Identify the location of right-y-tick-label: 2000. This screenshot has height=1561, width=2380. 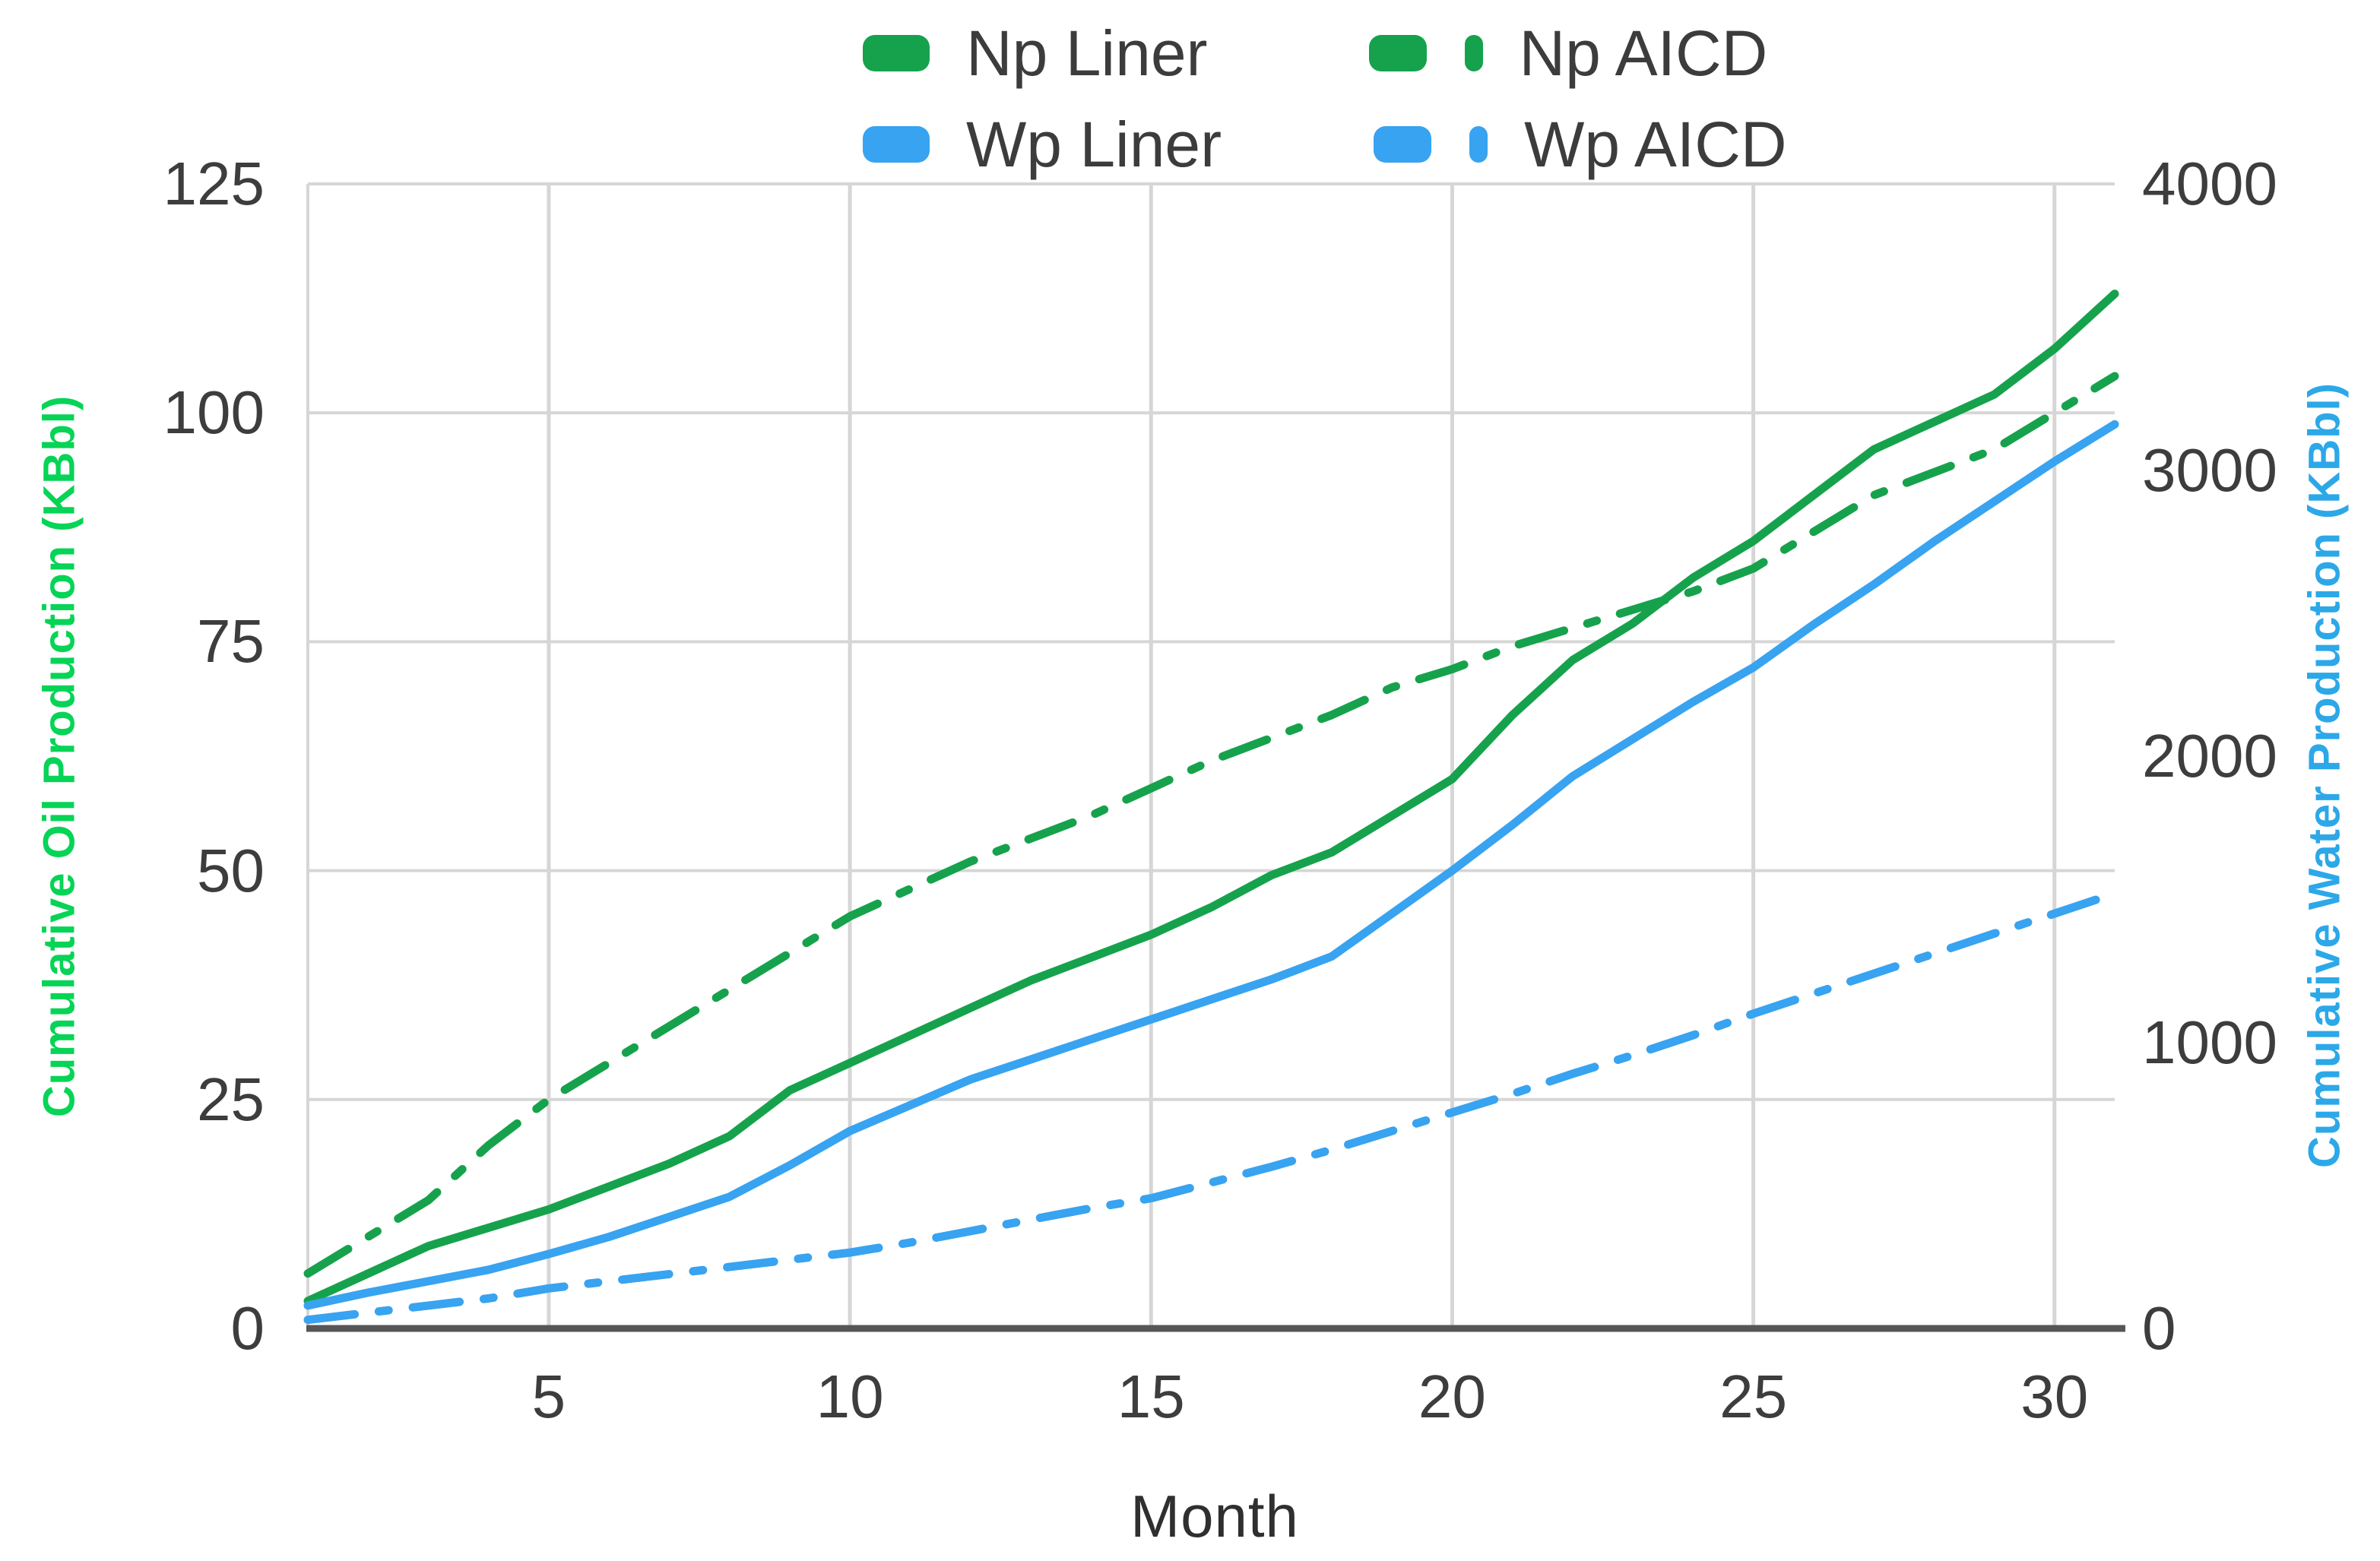
(2209, 756).